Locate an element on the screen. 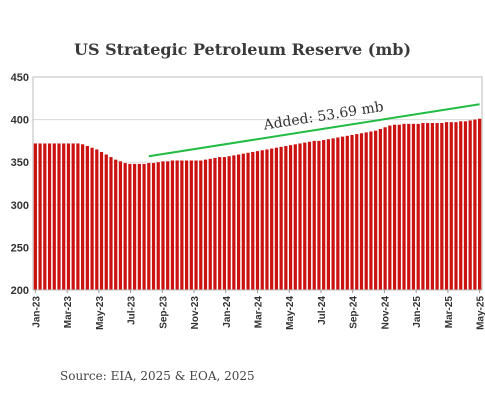 Image resolution: width=485 pixels, height=405 pixels. x-tick-label: Nov-24 is located at coordinates (385, 313).